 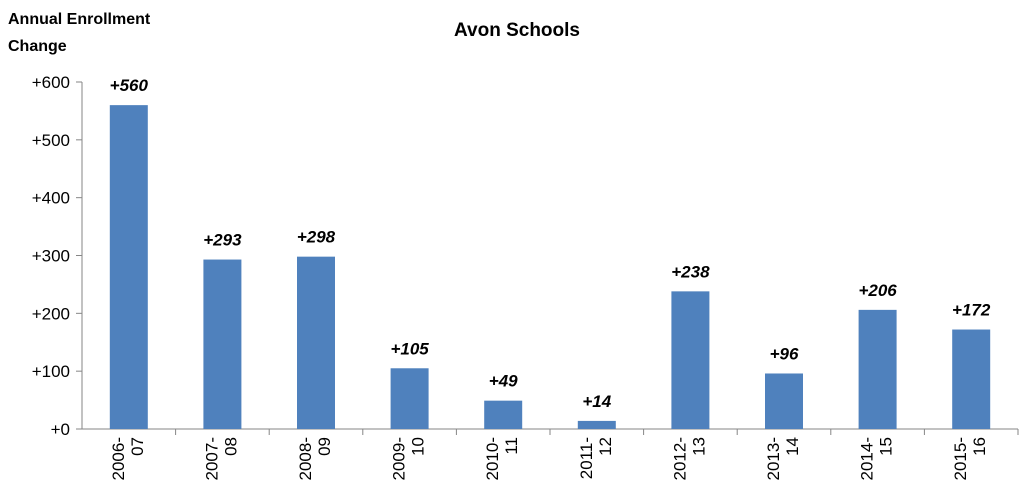 I want to click on y-tick-label: +400, so click(x=51, y=198).